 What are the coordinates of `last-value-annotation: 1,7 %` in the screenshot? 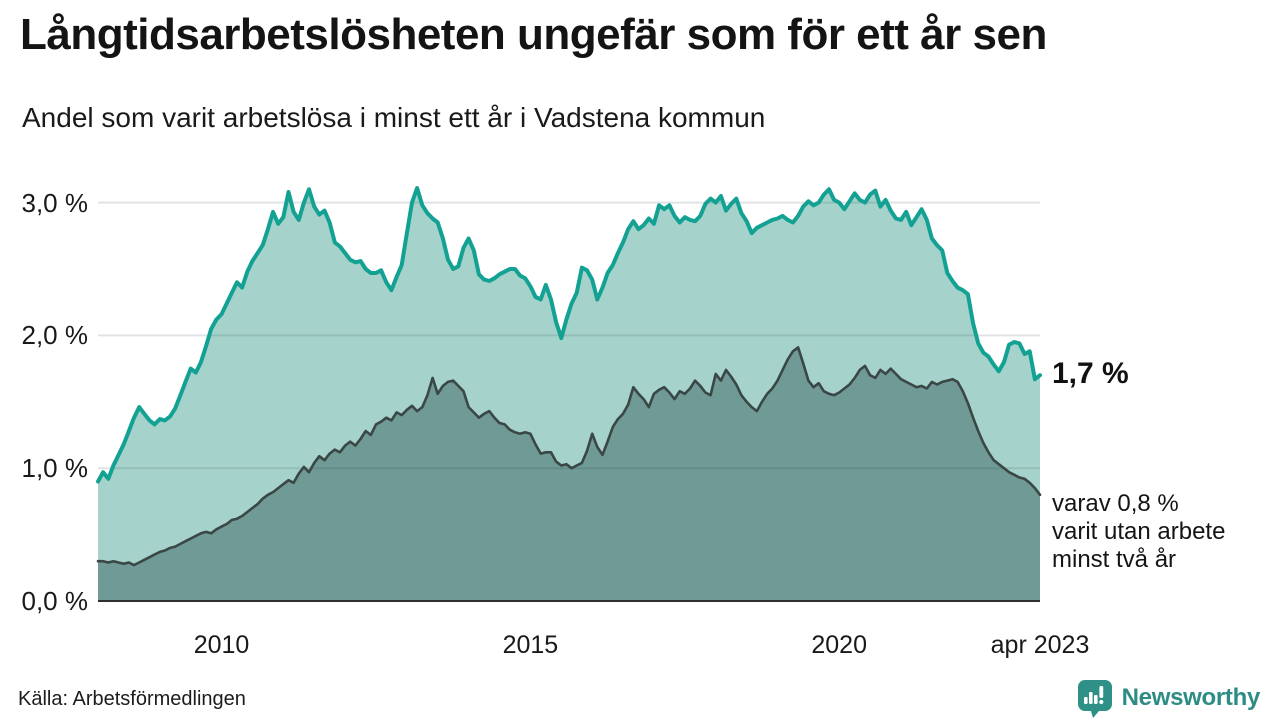 It's located at (1090, 373).